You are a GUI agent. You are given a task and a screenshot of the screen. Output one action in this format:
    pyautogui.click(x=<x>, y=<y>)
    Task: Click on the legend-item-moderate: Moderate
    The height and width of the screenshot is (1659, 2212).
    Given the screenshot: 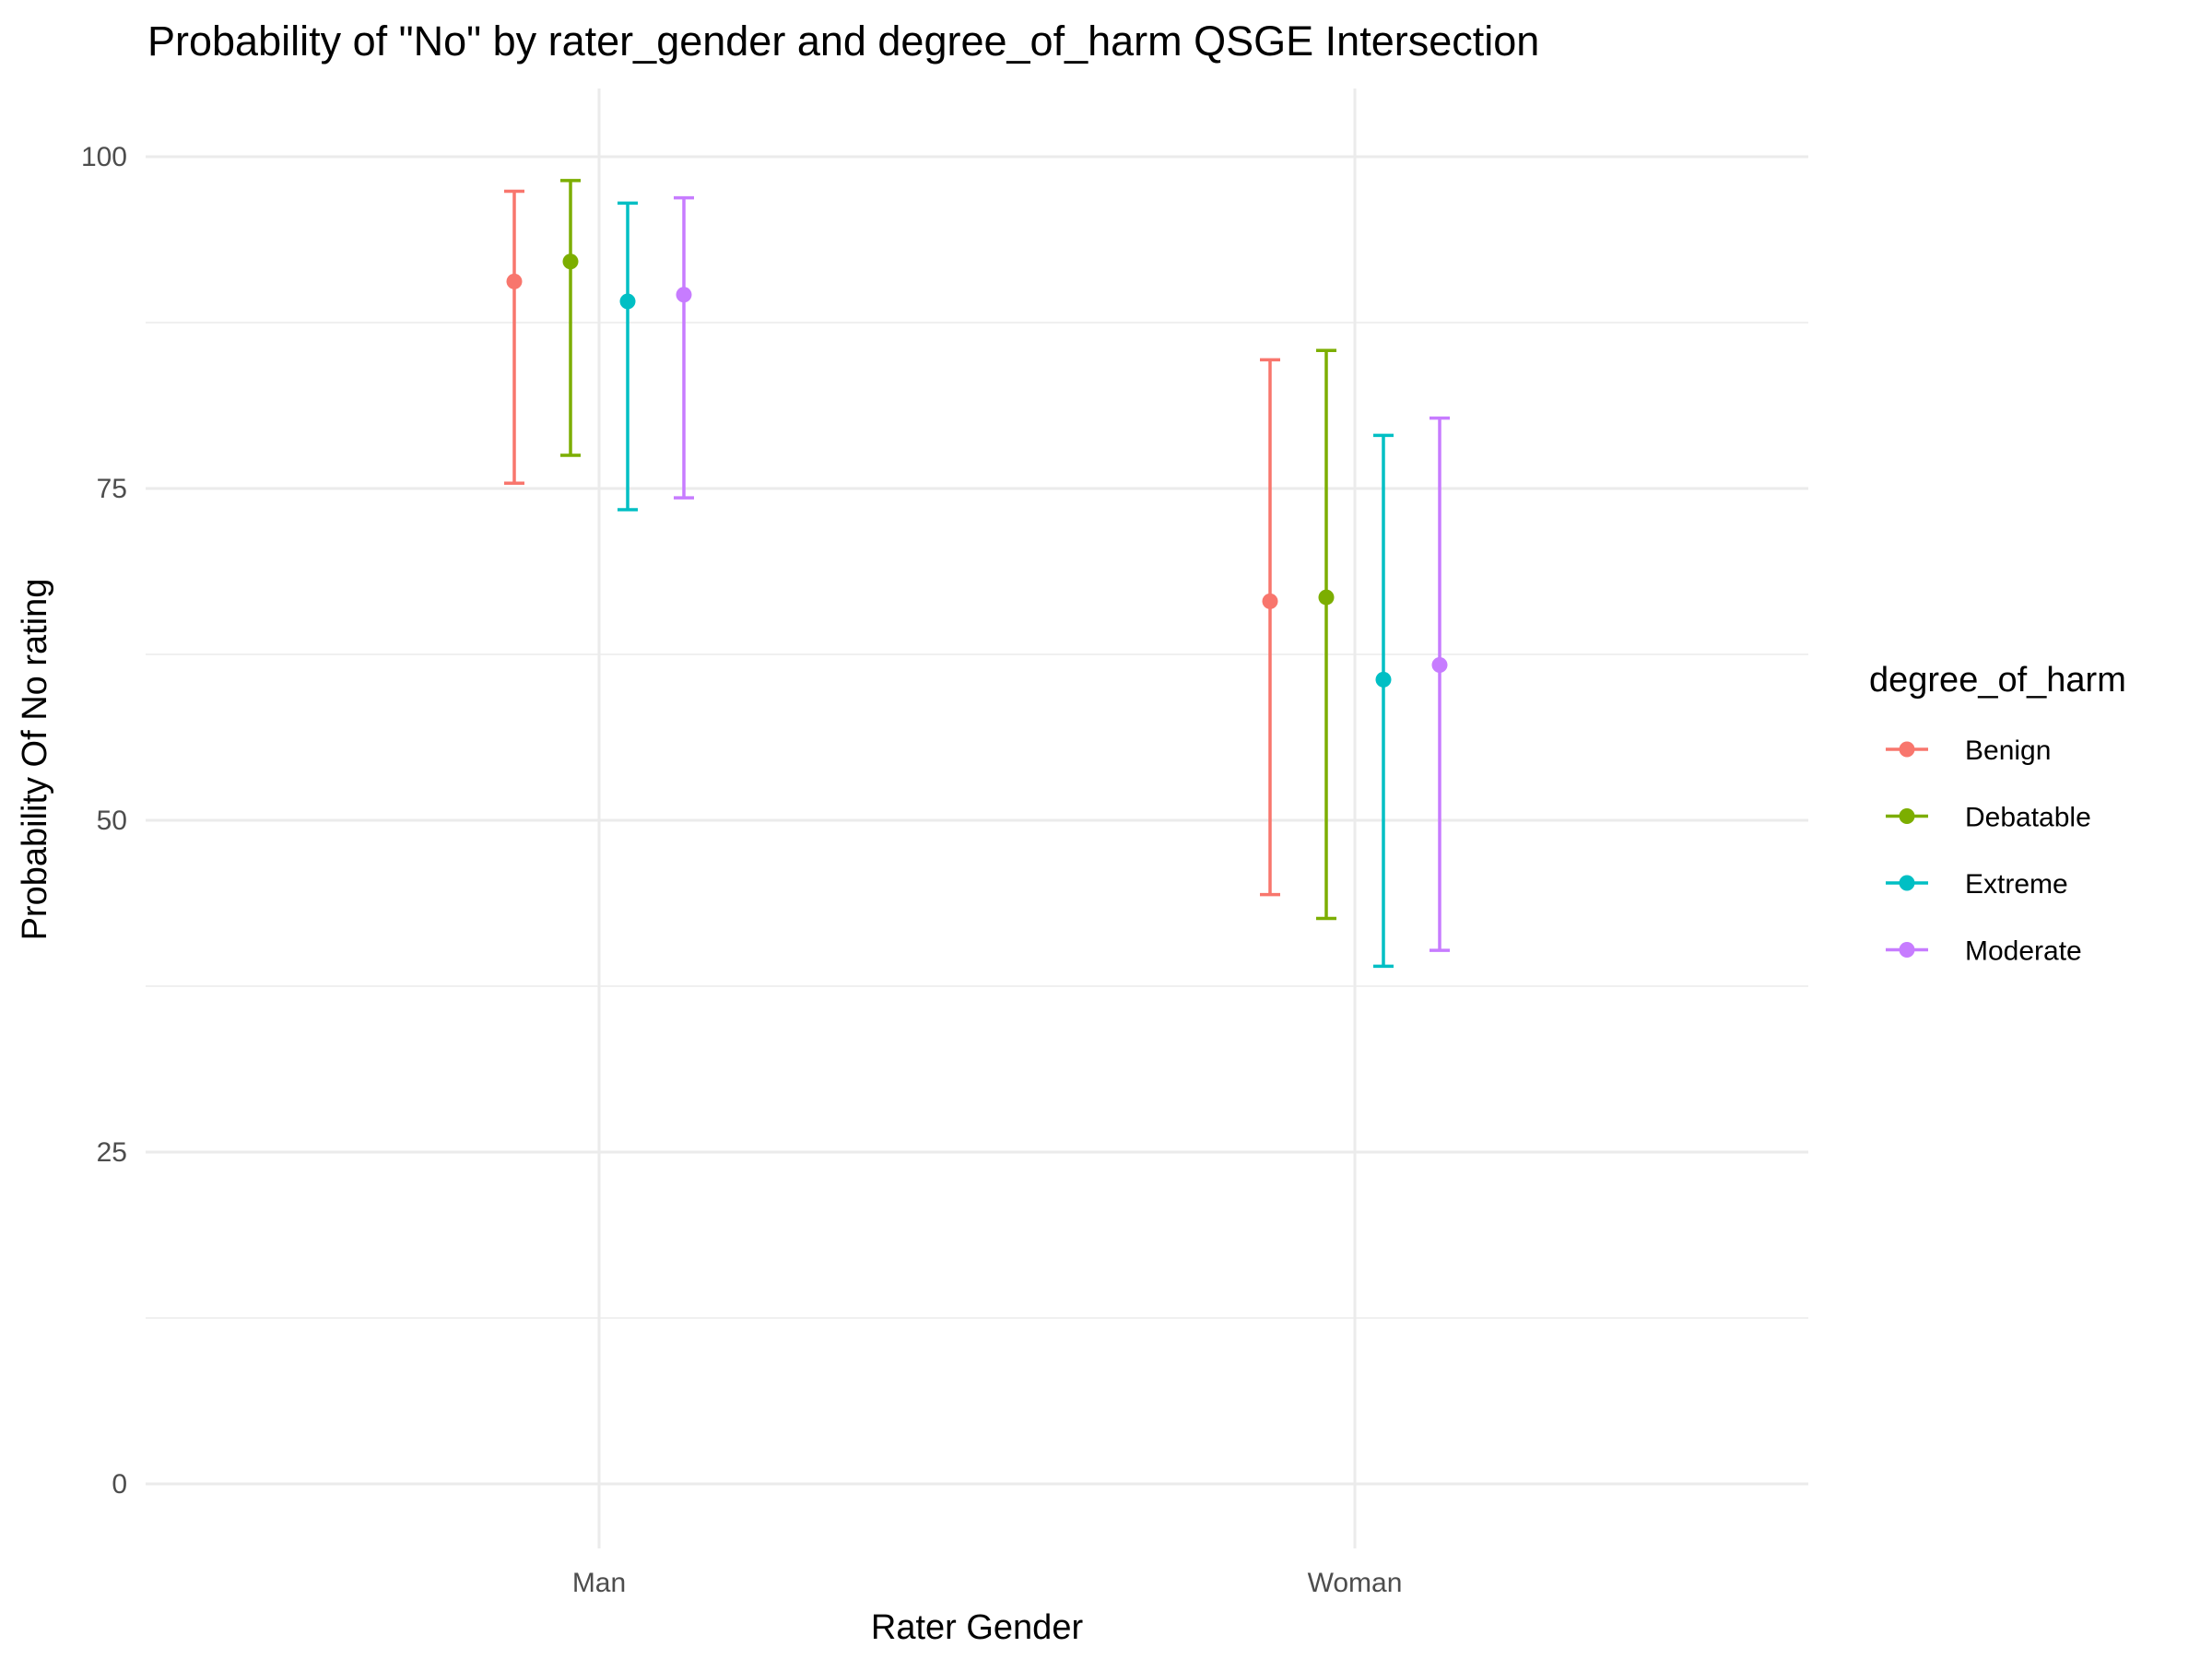 What is the action you would take?
    pyautogui.click(x=1984, y=951)
    